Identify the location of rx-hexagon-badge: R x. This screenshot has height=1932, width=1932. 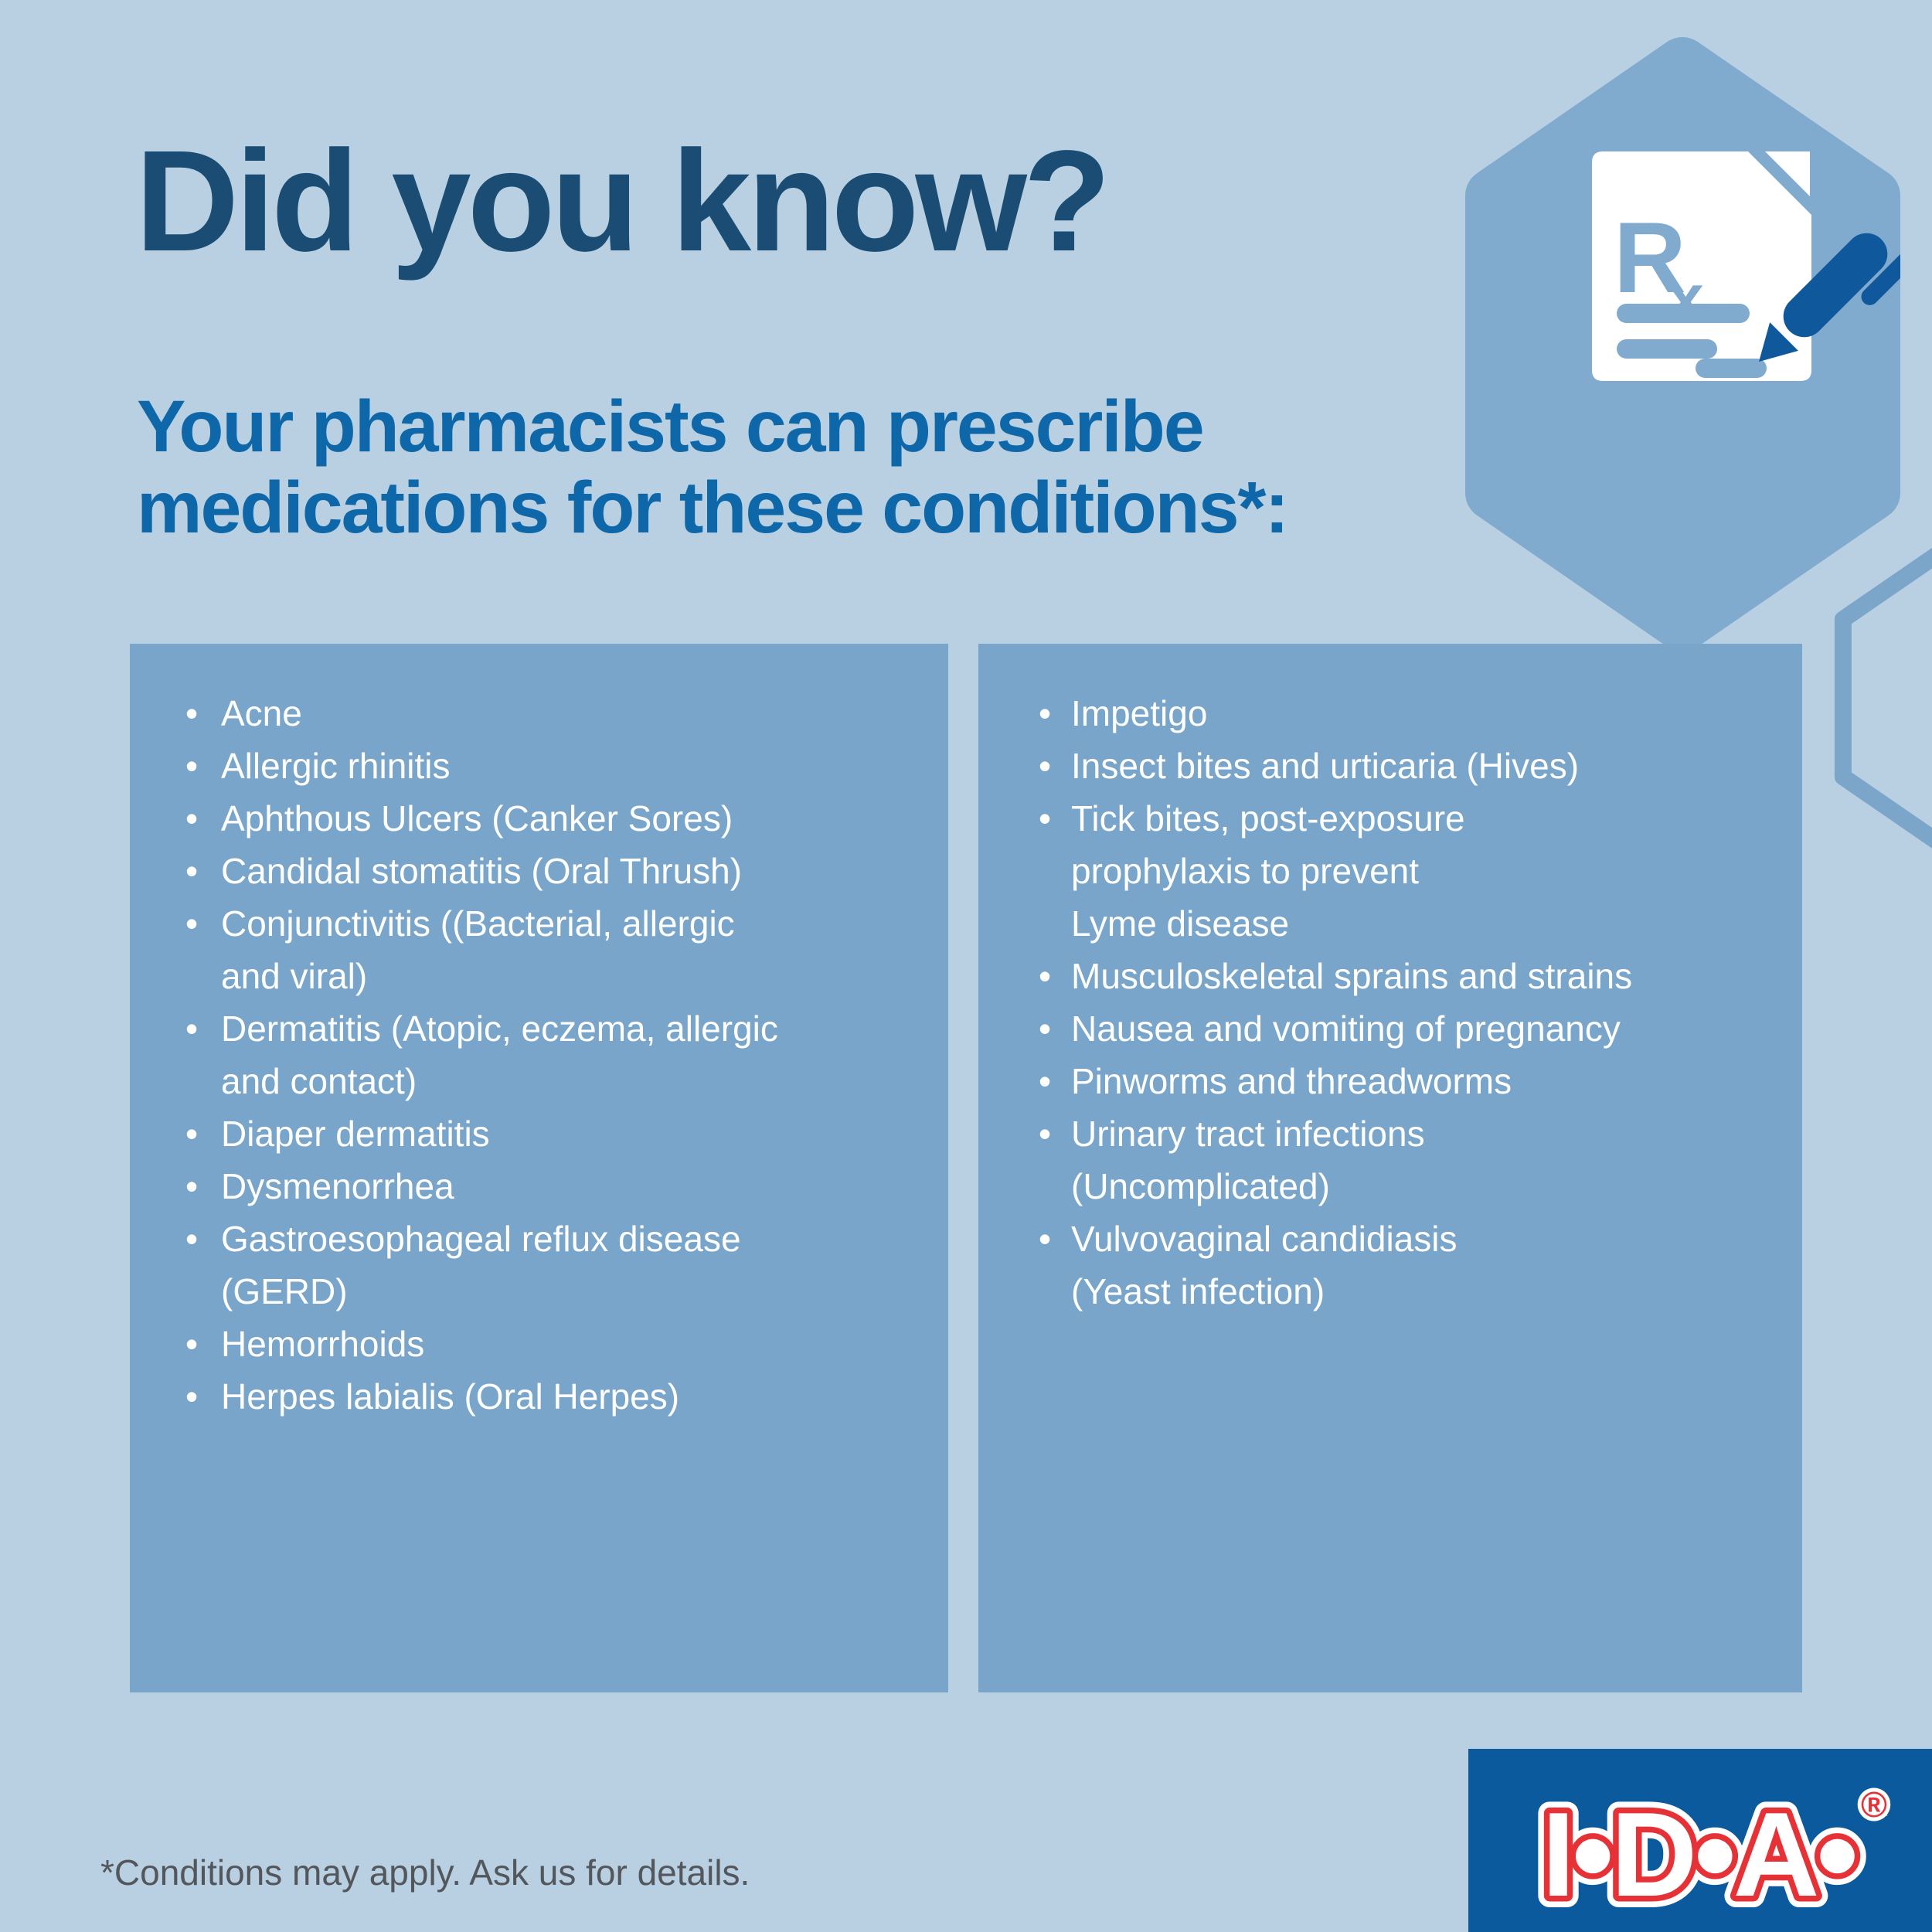
(1683, 344).